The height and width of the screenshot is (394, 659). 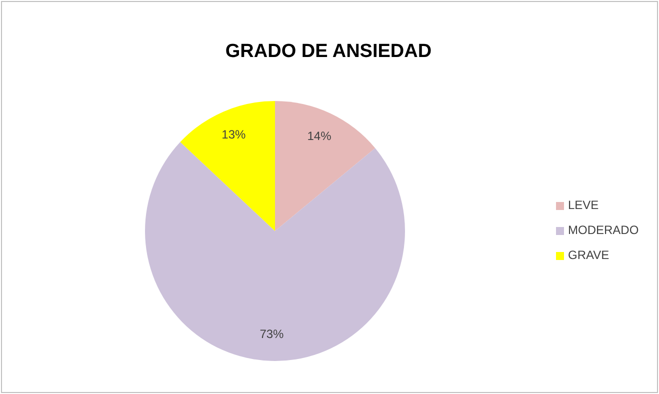 What do you see at coordinates (328, 51) in the screenshot?
I see `chart-title: GRADO DE ANSIEDAD` at bounding box center [328, 51].